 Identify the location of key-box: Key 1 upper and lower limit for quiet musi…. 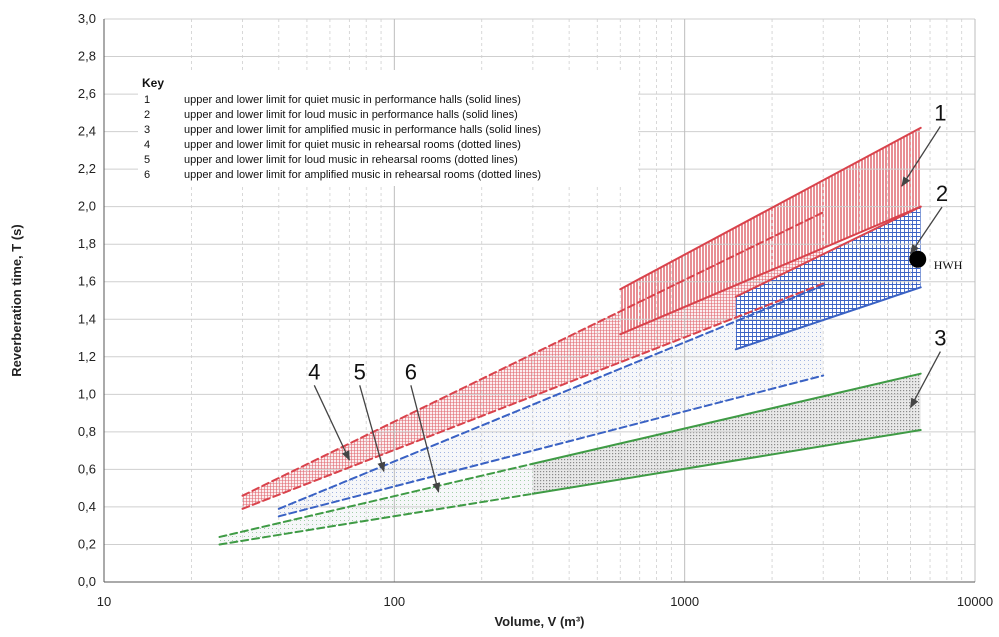
(388, 128).